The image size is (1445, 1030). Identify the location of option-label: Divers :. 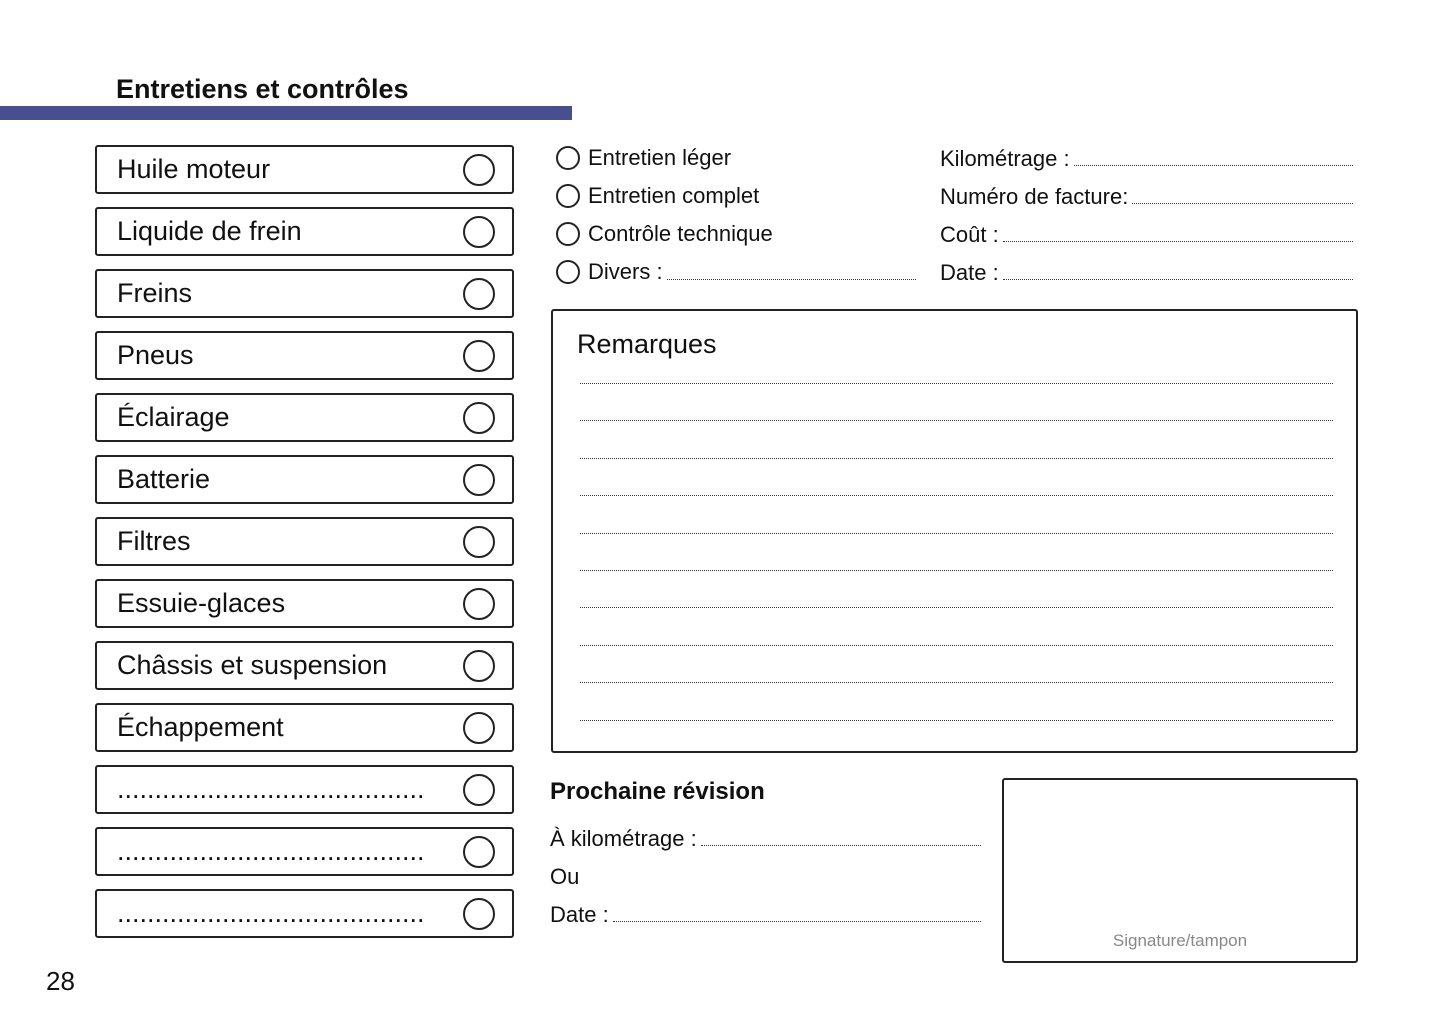
(625, 271).